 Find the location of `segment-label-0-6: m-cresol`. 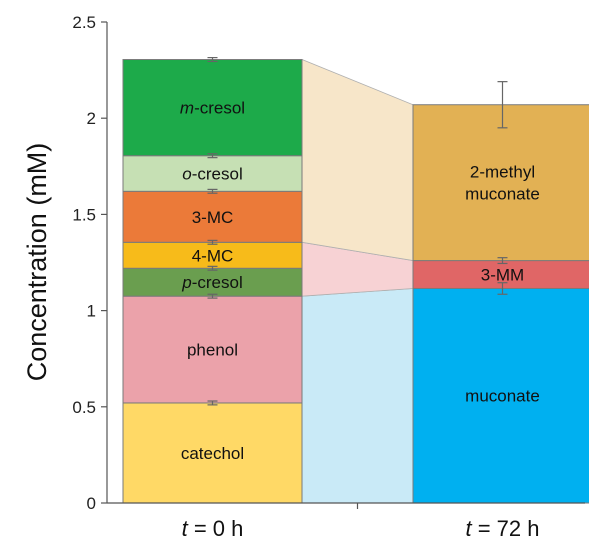

segment-label-0-6: m-cresol is located at coordinates (212, 108).